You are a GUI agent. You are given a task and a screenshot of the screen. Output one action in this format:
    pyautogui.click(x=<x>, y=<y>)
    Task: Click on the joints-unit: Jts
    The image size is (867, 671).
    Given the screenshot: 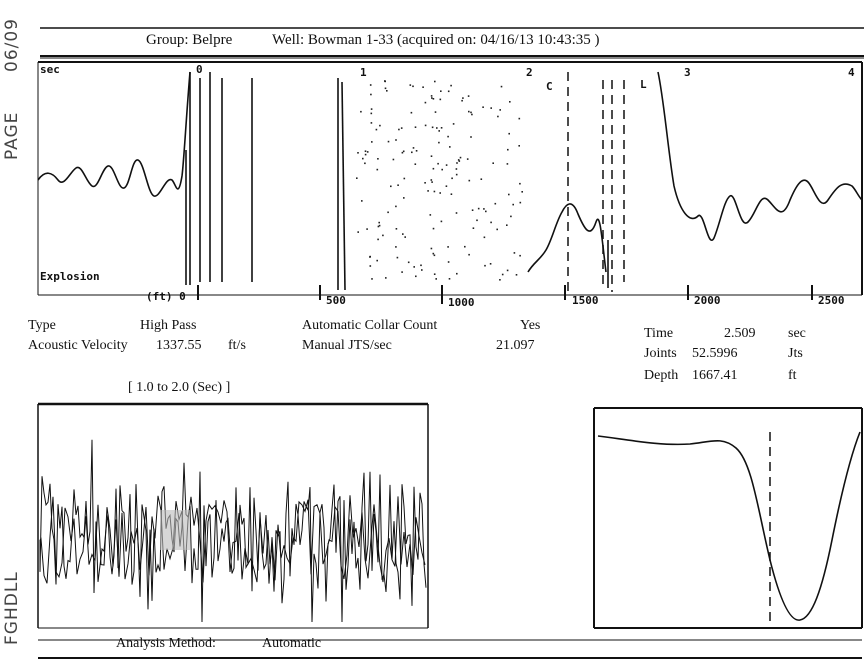 What is the action you would take?
    pyautogui.click(x=795, y=353)
    